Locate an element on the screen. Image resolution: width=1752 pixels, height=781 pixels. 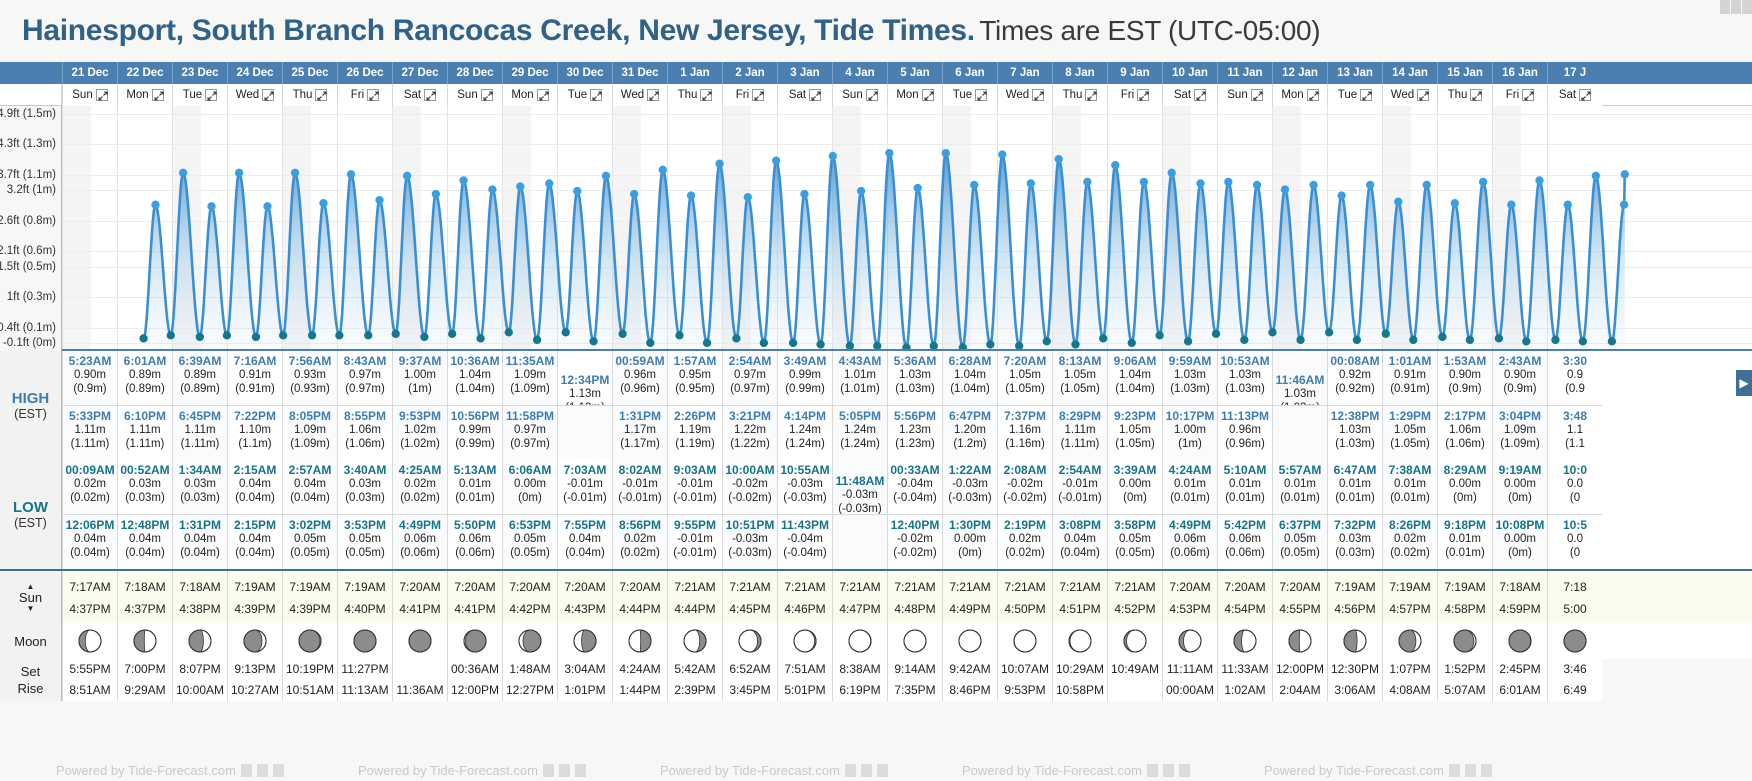
low-tide-cell: 7:38AM 0.01m (0.01m) is located at coordinates (1409, 487).